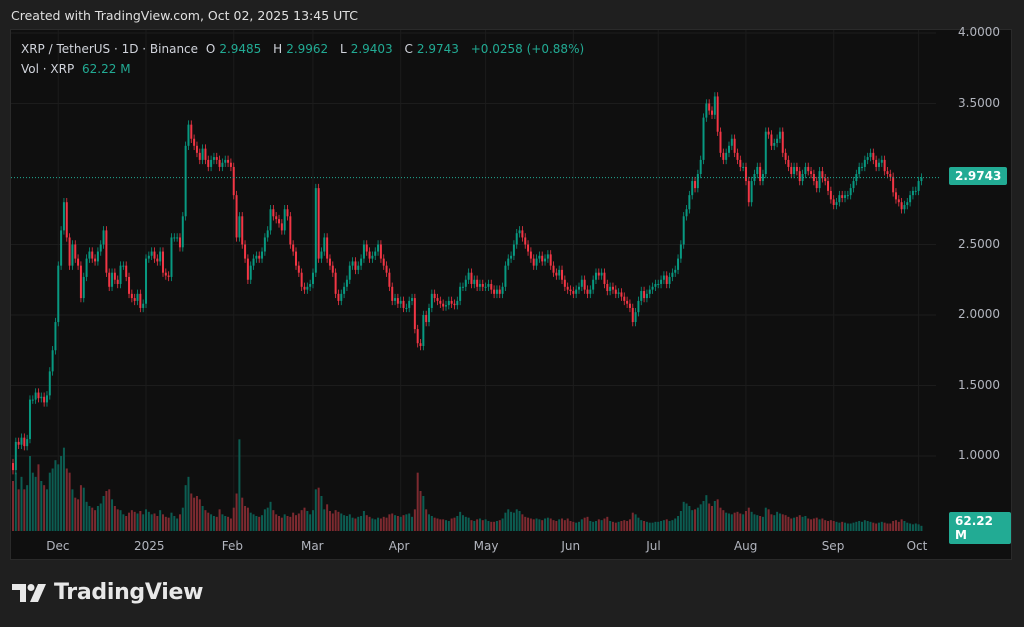 The height and width of the screenshot is (627, 1024). What do you see at coordinates (437, 49) in the screenshot?
I see `close-number: 2.9743` at bounding box center [437, 49].